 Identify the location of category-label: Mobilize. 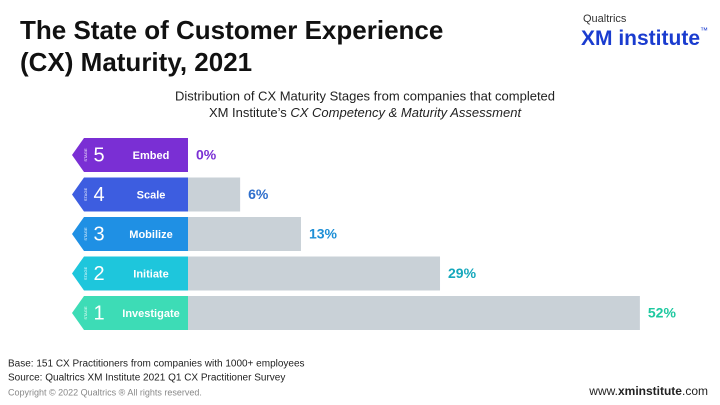
(150, 235).